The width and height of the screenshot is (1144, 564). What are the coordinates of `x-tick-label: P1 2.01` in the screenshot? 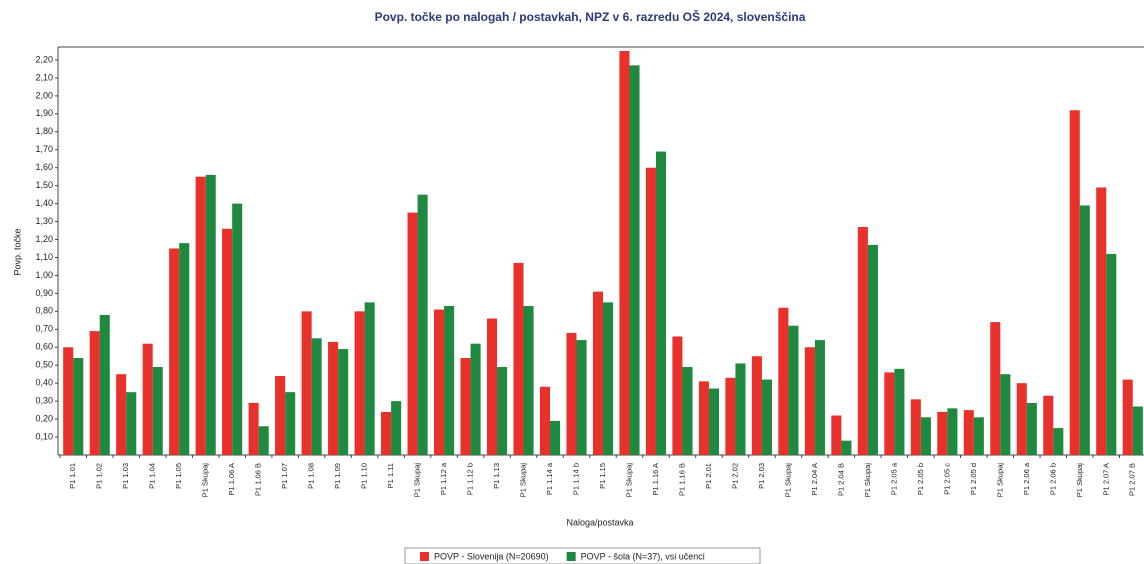 It's located at (708, 476).